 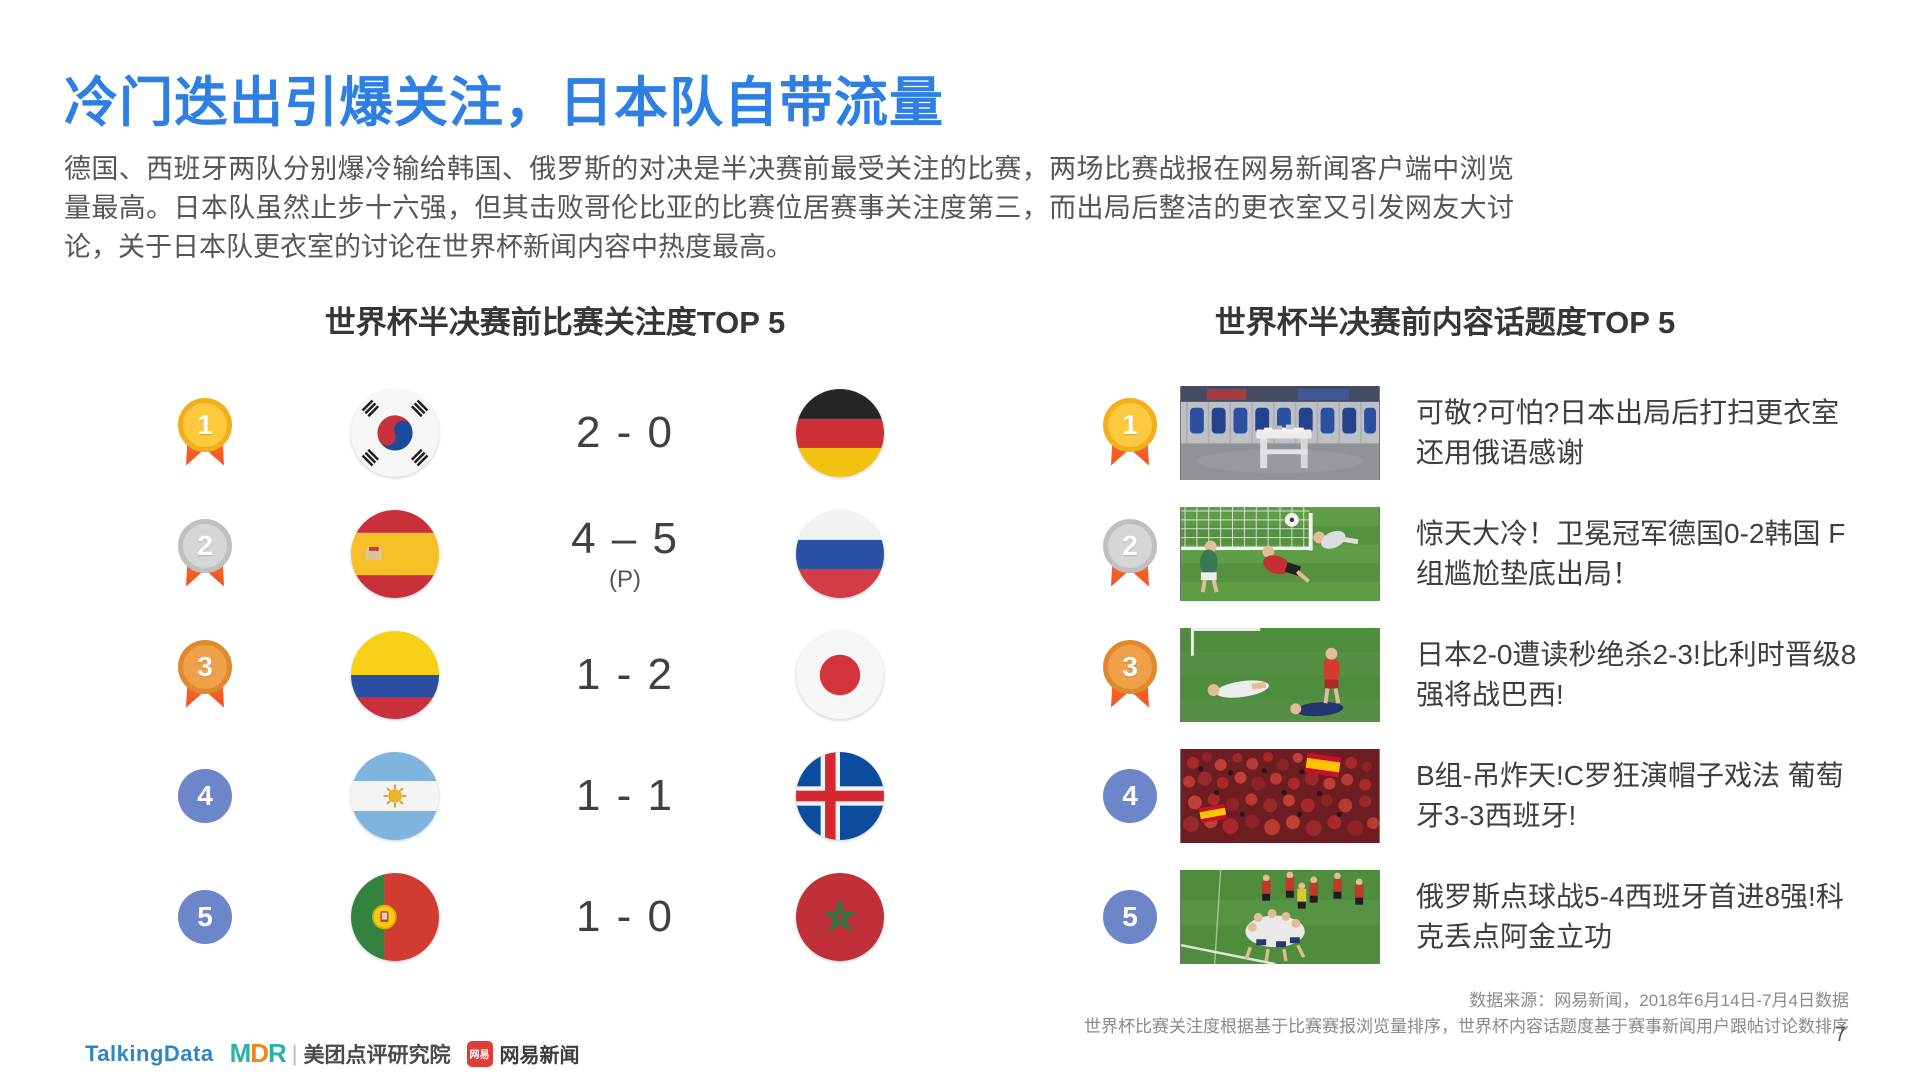 I want to click on flag-japan-icon, so click(x=840, y=674).